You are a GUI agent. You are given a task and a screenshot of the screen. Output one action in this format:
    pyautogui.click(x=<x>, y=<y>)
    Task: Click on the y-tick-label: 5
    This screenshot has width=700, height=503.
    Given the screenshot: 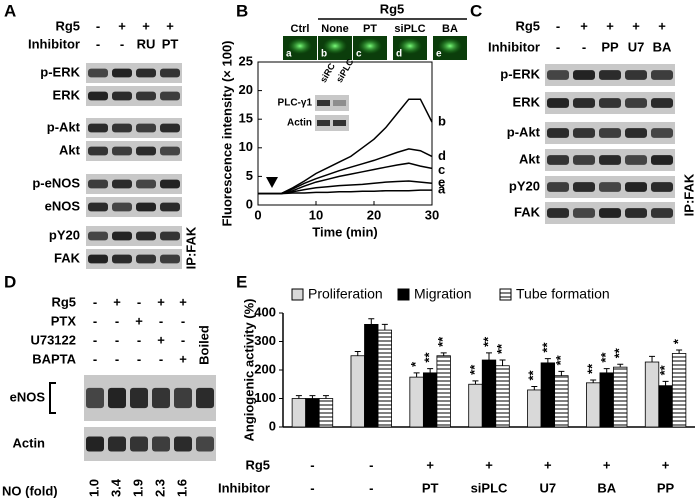 What is the action you would take?
    pyautogui.click(x=249, y=175)
    